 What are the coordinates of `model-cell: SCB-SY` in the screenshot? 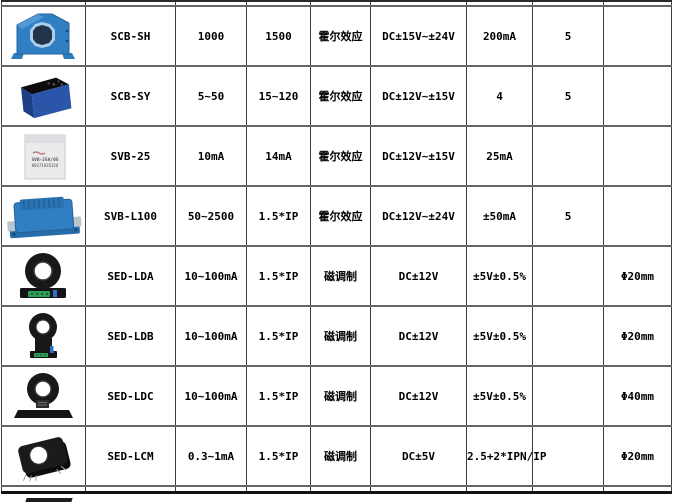 It's located at (130, 96).